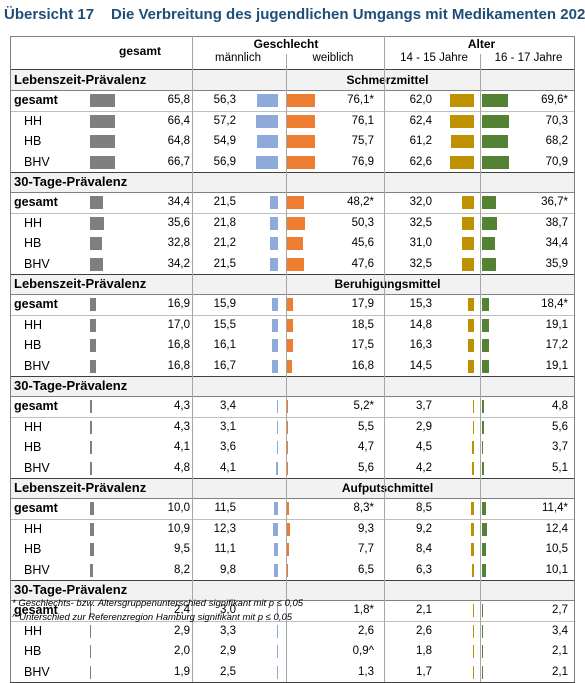  What do you see at coordinates (178, 222) in the screenshot?
I see `value-gesamt: 35,6` at bounding box center [178, 222].